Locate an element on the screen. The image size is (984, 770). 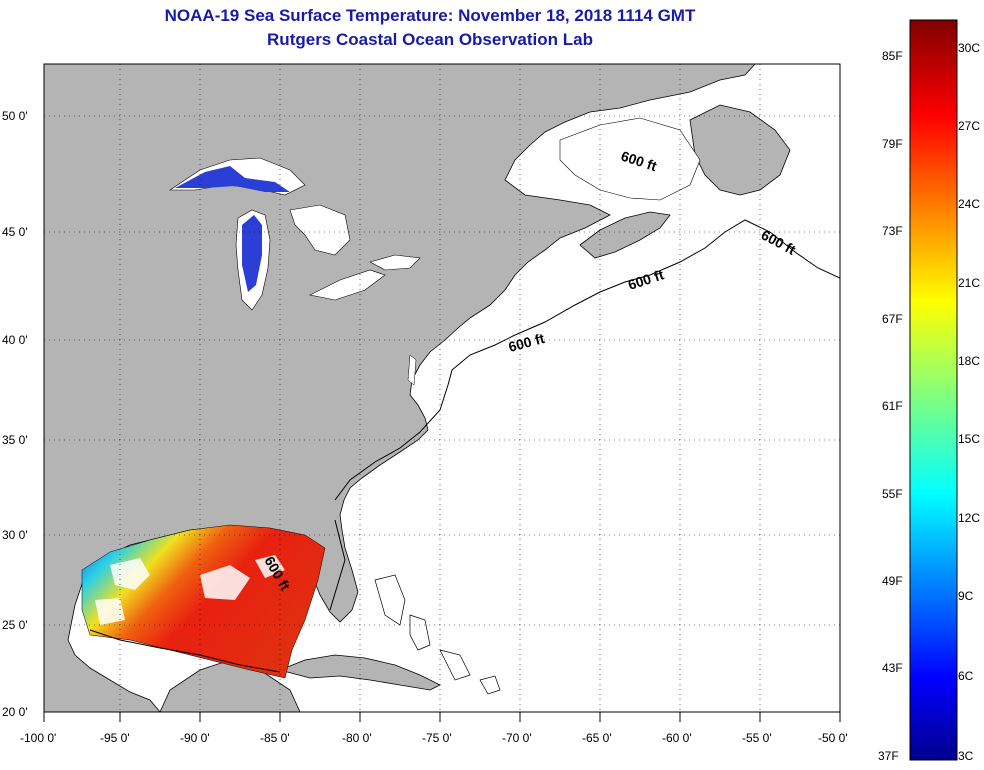
f-label: 37F is located at coordinates (888, 756).